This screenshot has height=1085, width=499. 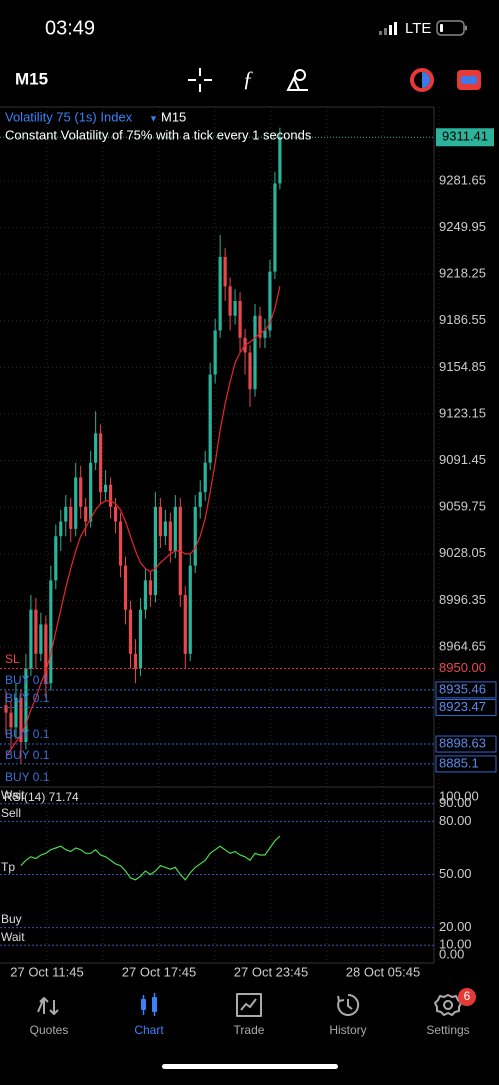 What do you see at coordinates (11, 919) in the screenshot?
I see `rsi-level-tag: Buy` at bounding box center [11, 919].